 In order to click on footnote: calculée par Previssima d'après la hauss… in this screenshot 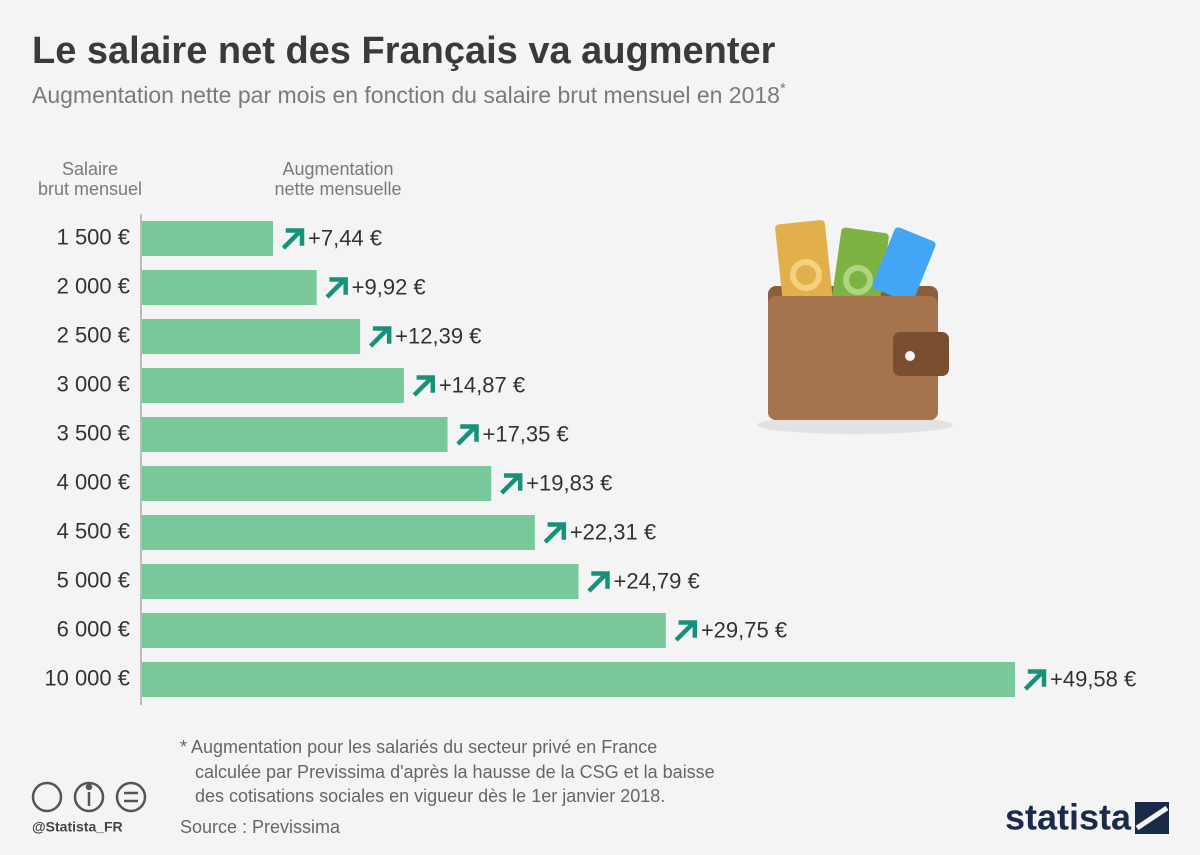, I will do `click(455, 772)`.